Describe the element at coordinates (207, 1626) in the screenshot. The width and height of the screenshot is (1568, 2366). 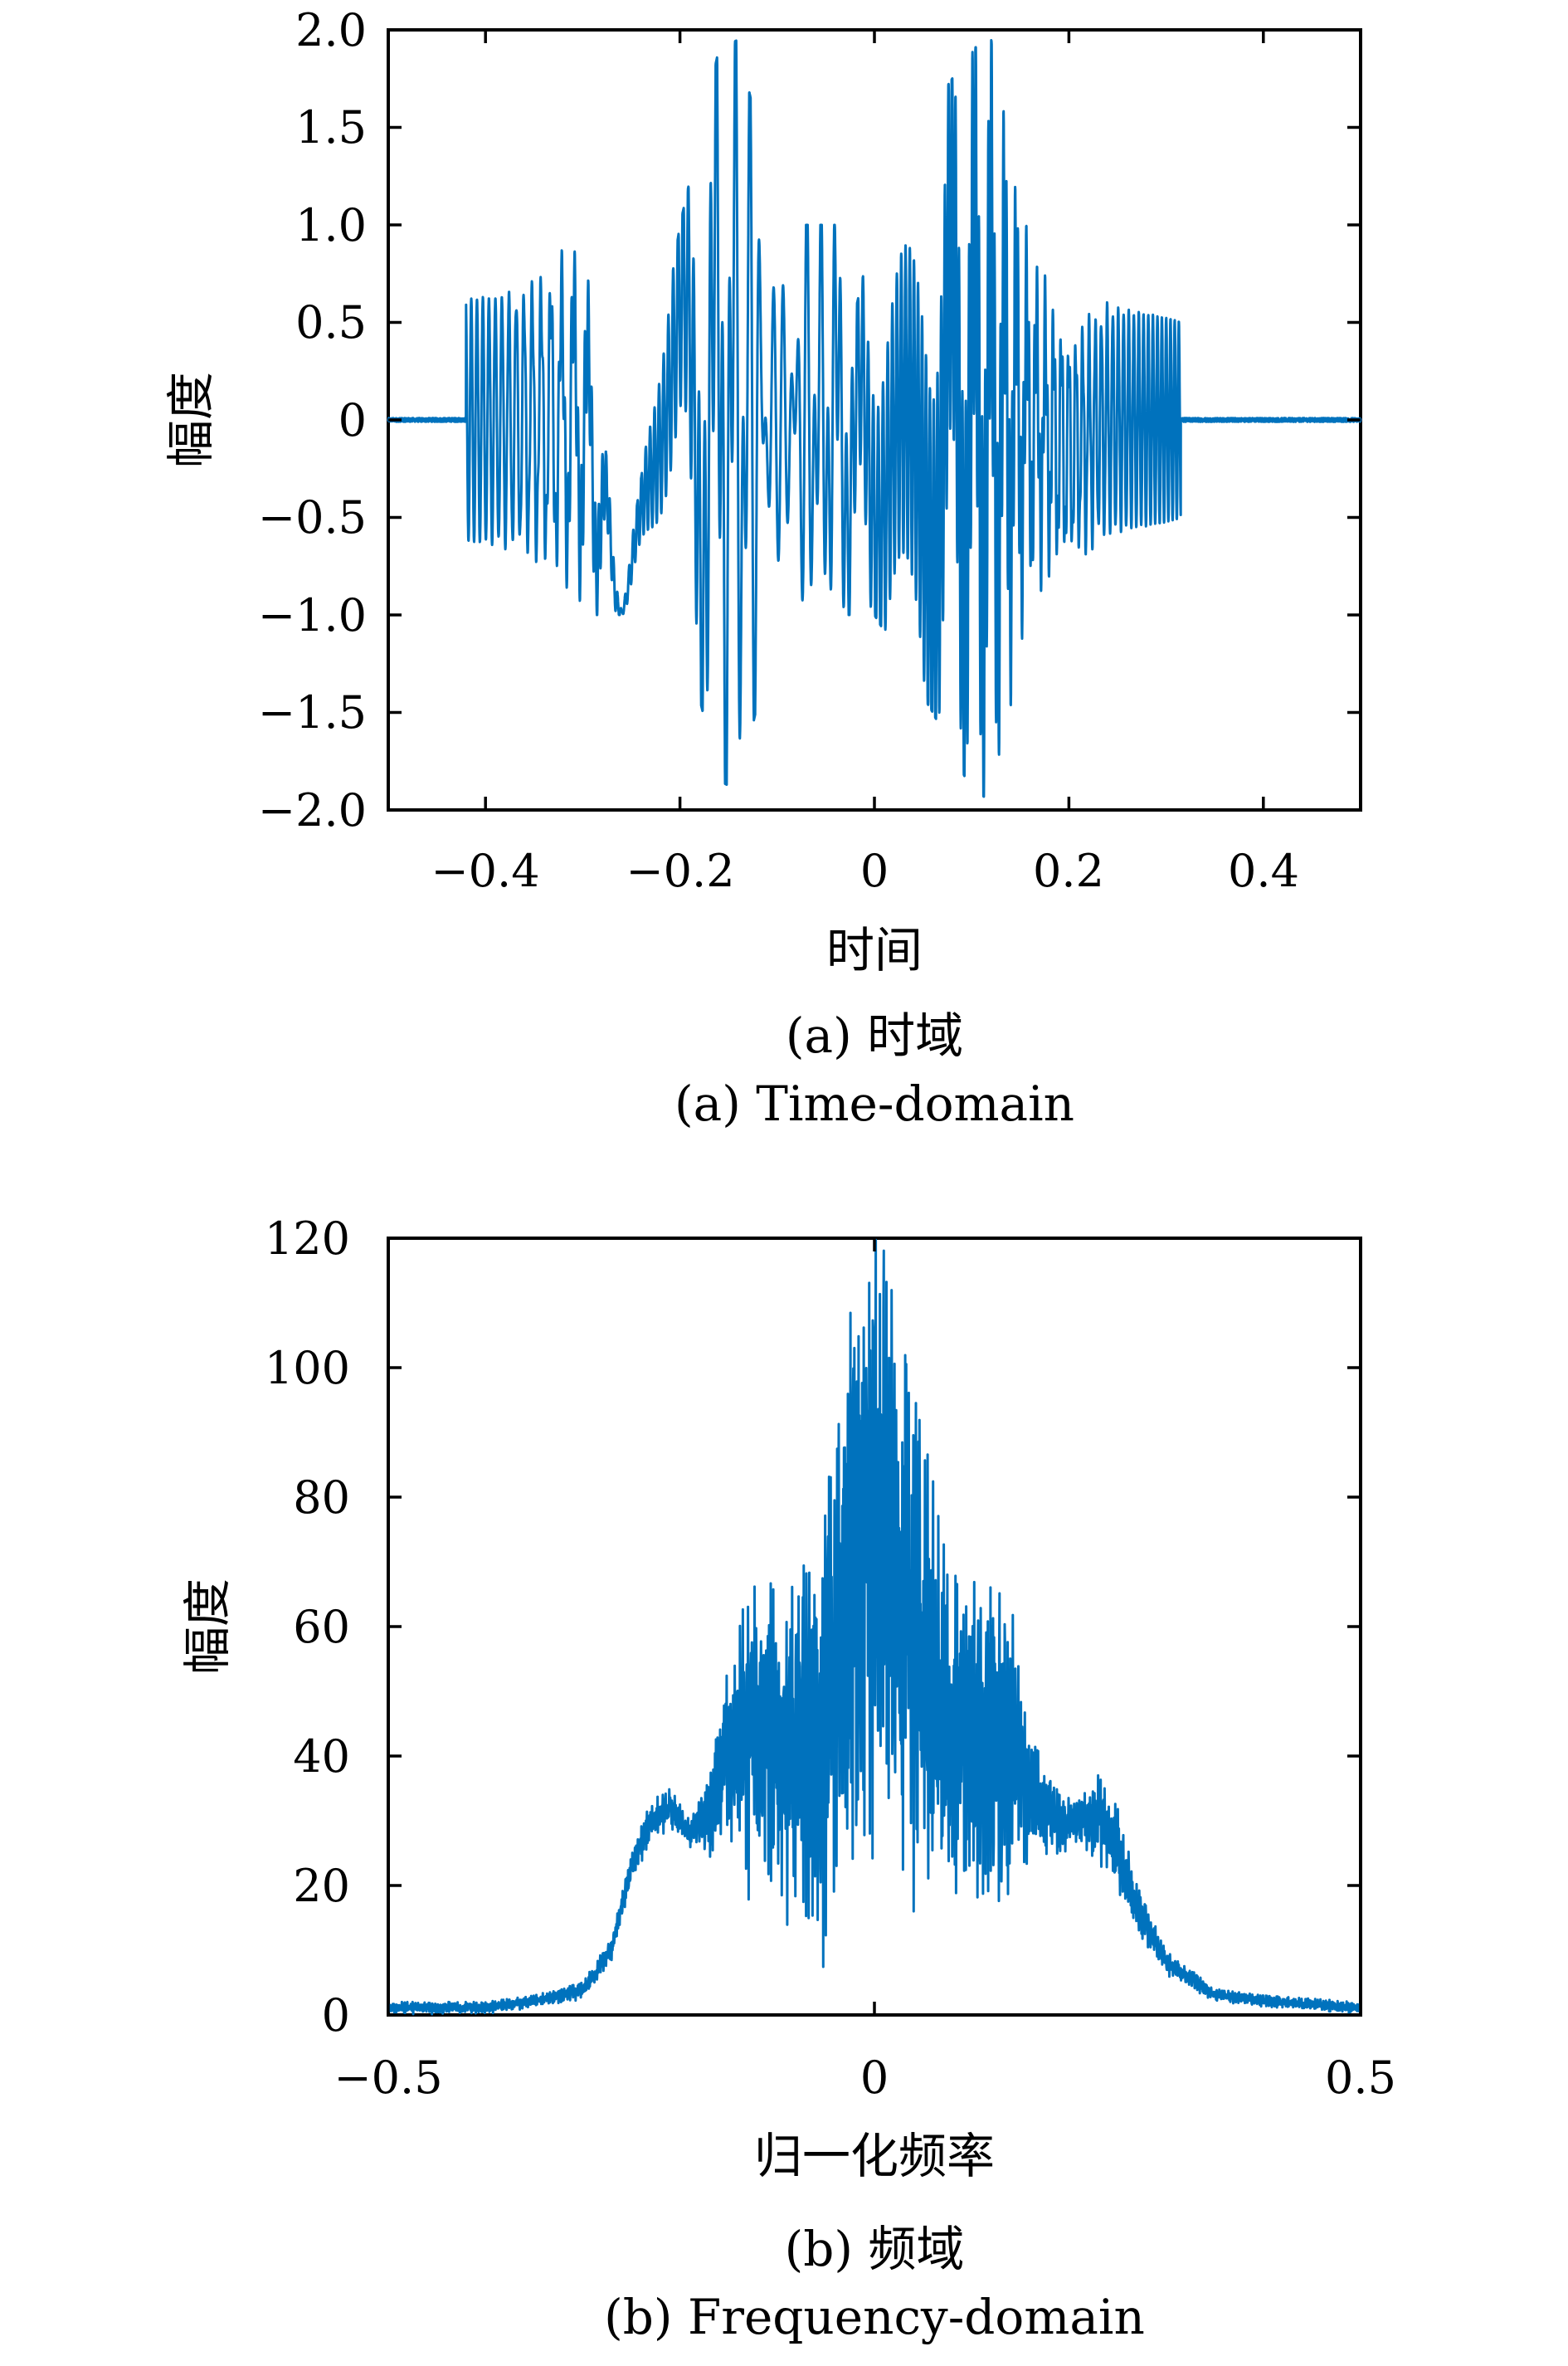
I see `y-axis-title-b: 幅度` at that location.